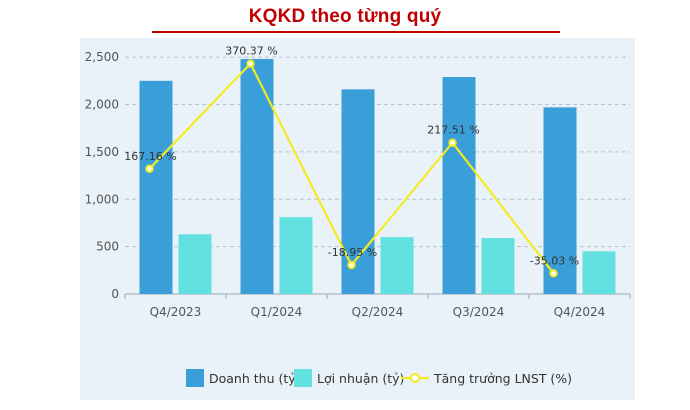  I want to click on y-tick-label: 1,000, so click(102, 199).